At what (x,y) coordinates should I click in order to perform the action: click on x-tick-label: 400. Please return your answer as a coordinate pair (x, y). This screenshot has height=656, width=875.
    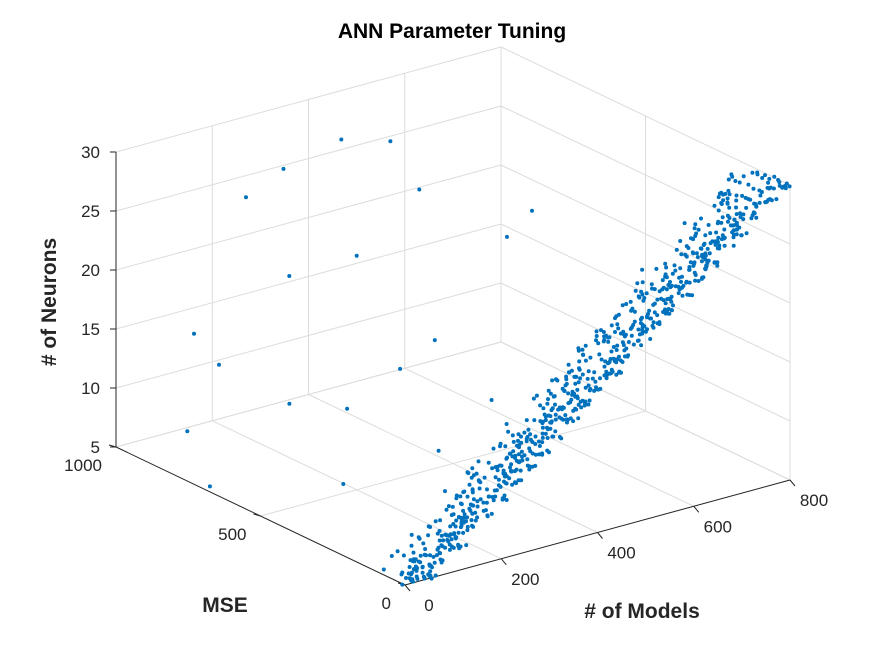
    Looking at the image, I should click on (621, 553).